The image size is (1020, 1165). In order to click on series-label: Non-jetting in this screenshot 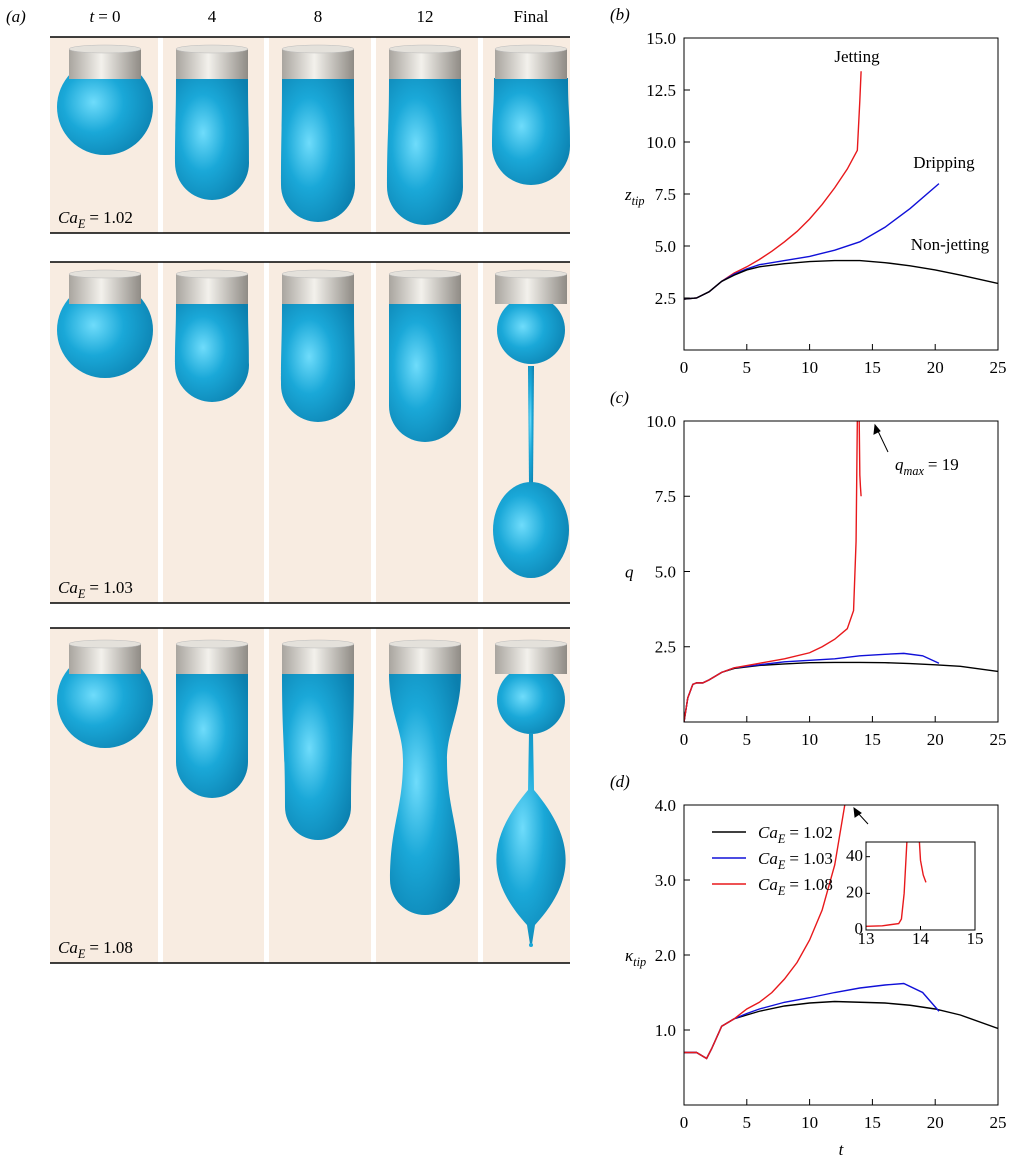, I will do `click(950, 244)`.